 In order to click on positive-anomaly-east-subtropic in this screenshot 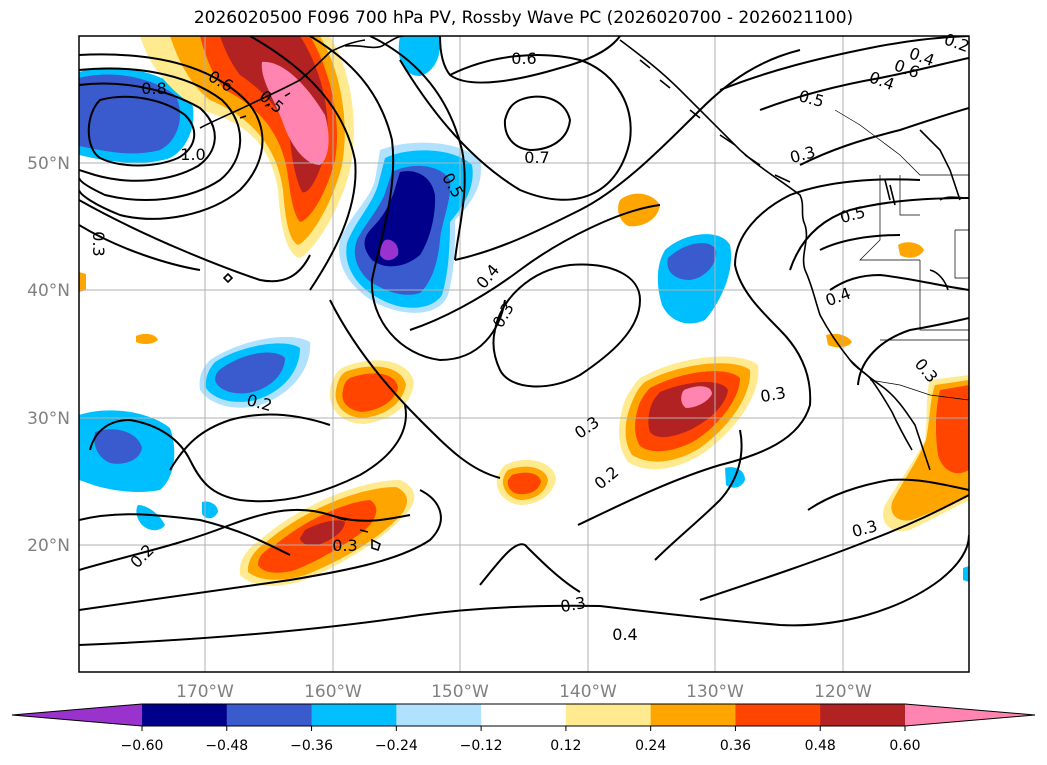, I will do `click(689, 413)`.